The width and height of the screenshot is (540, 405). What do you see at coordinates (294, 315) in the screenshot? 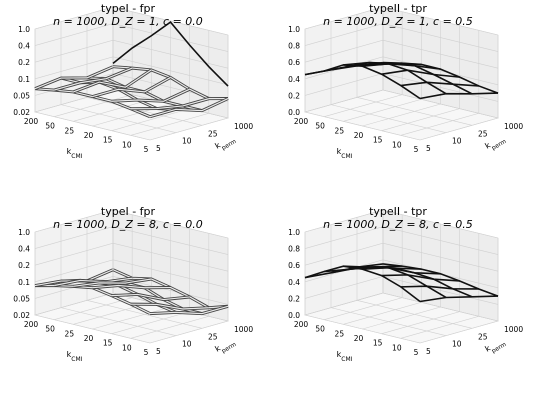
I see `z-tick-label: 0.0` at bounding box center [294, 315].